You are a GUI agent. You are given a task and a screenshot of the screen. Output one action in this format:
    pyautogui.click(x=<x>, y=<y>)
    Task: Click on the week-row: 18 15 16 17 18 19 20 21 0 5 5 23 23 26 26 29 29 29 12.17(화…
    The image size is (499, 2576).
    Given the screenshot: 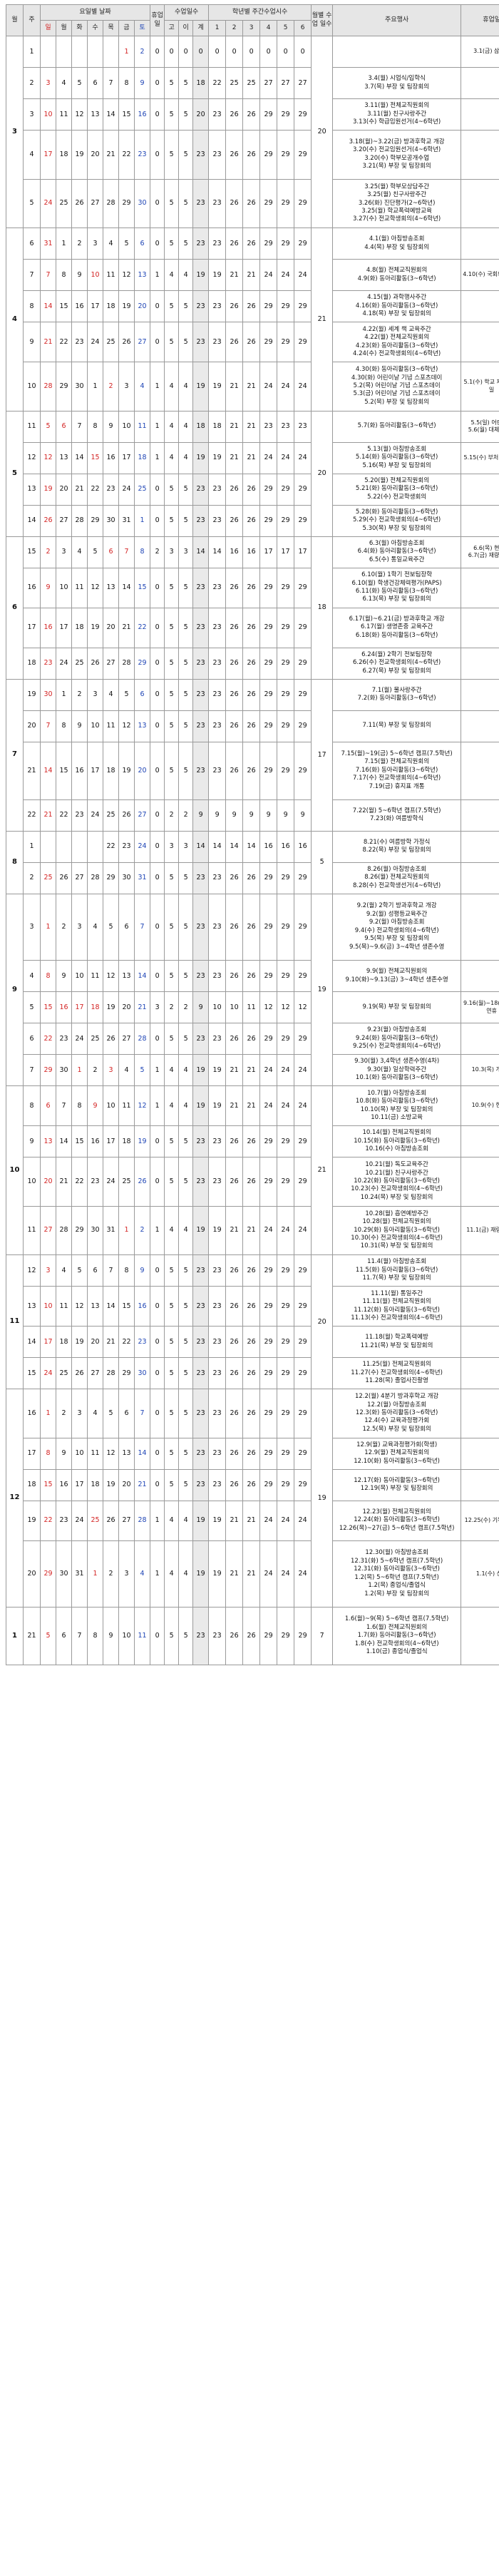 What is the action you would take?
    pyautogui.click(x=252, y=1484)
    